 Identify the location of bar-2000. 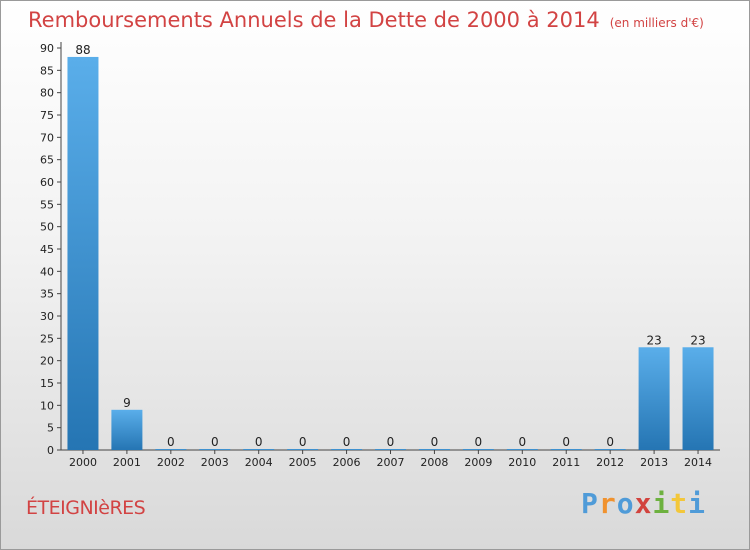
(83, 253).